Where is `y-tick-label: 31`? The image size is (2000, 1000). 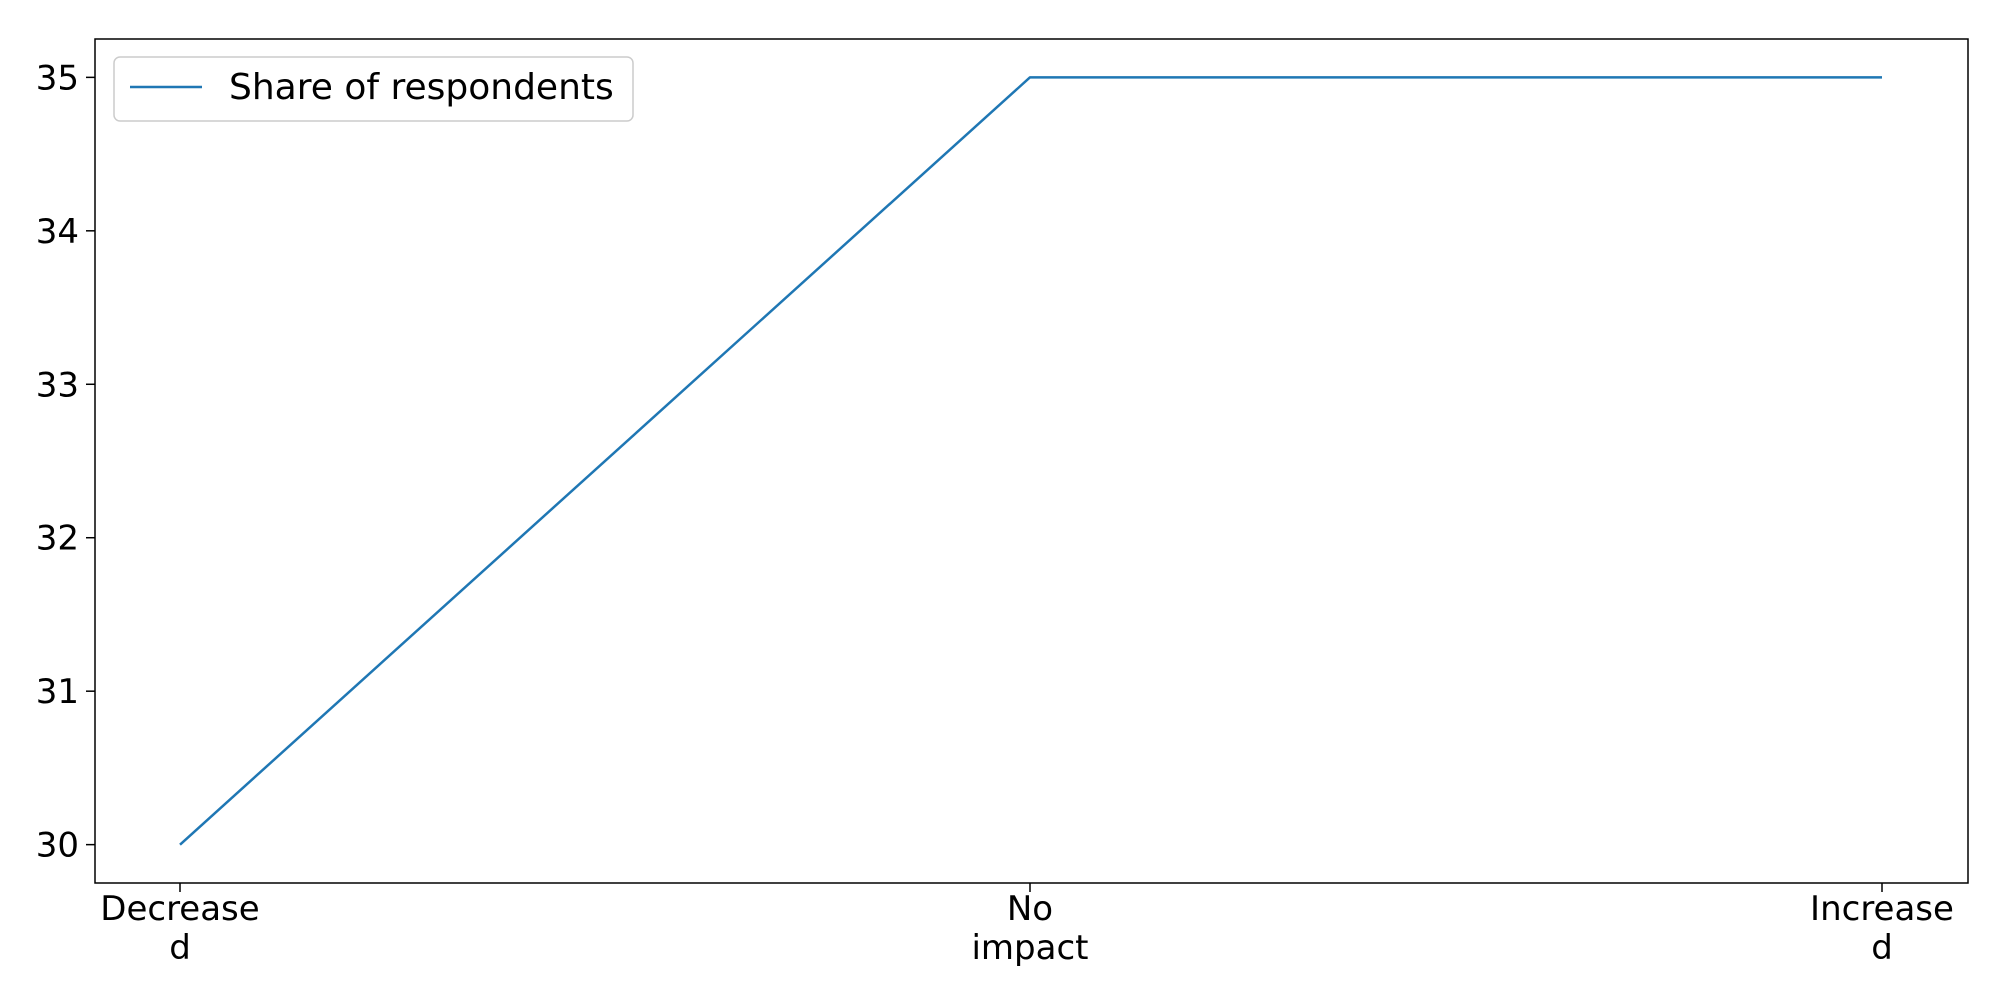
y-tick-label: 31 is located at coordinates (57, 692).